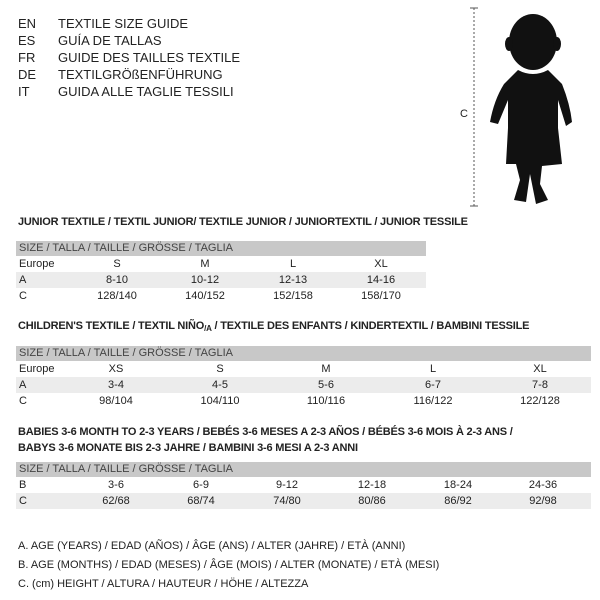 This screenshot has height=600, width=600. I want to click on child-silhouette-icon, so click(521, 107).